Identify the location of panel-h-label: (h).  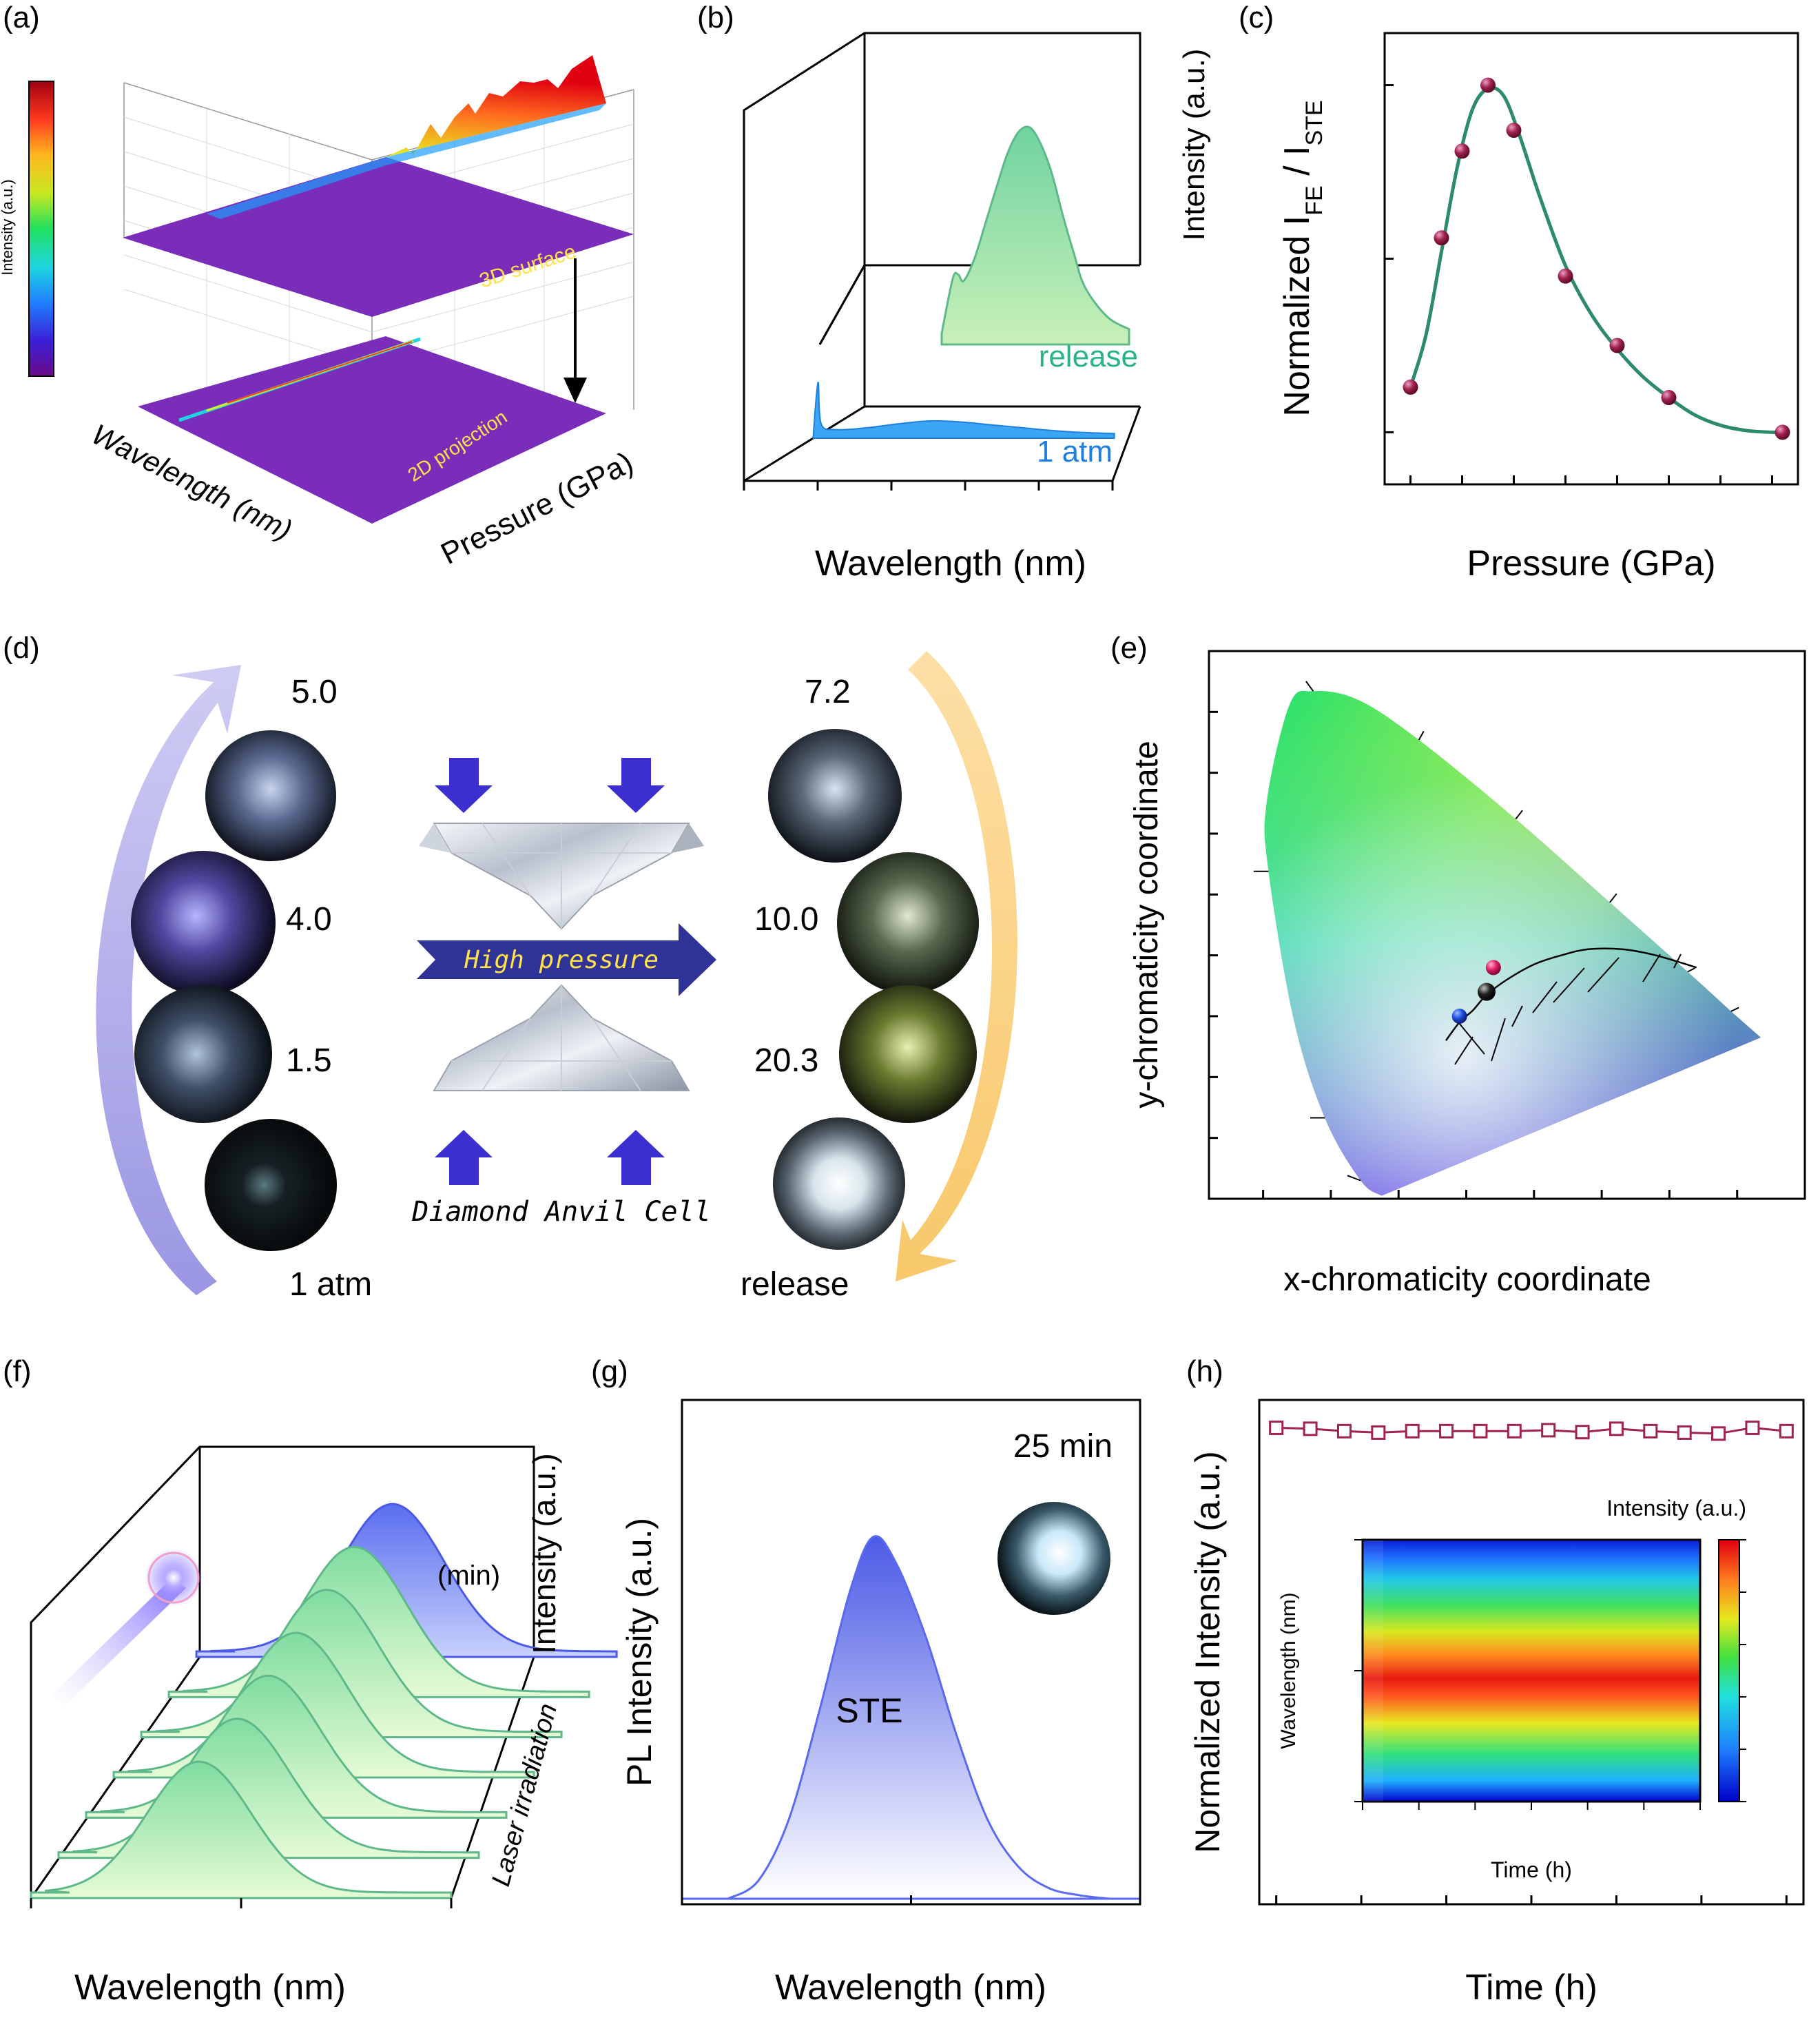
(1204, 1371).